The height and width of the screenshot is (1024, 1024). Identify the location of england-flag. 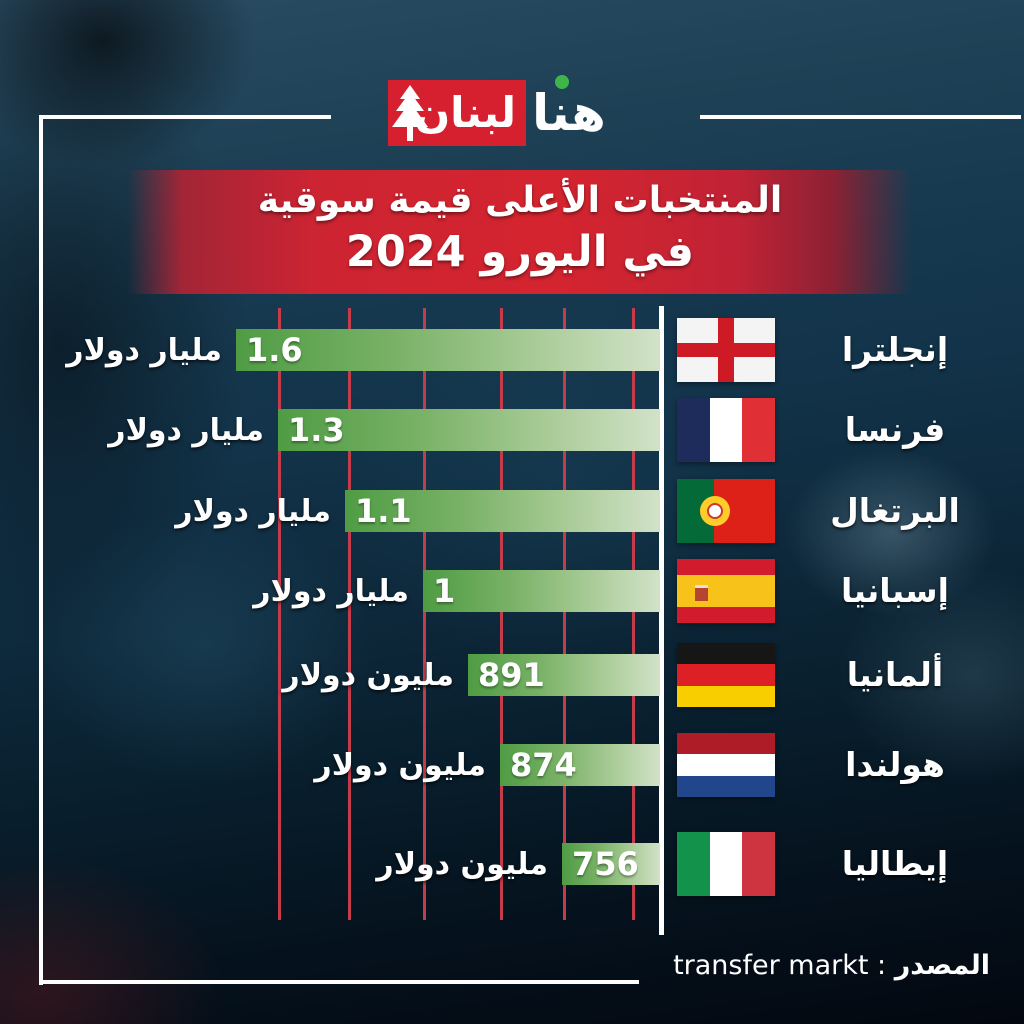
(726, 350).